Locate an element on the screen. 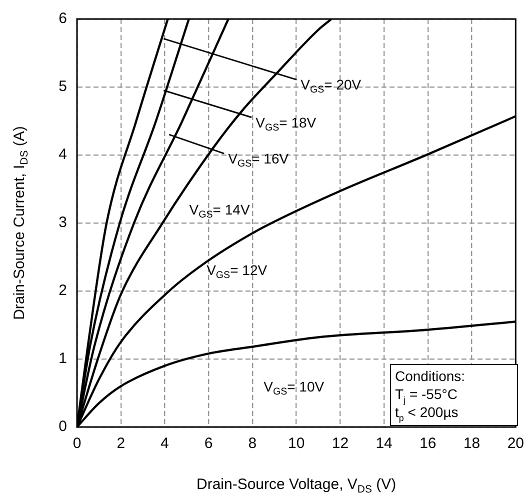  annotation: t$_{p}$ < 200µs is located at coordinates (427, 413).